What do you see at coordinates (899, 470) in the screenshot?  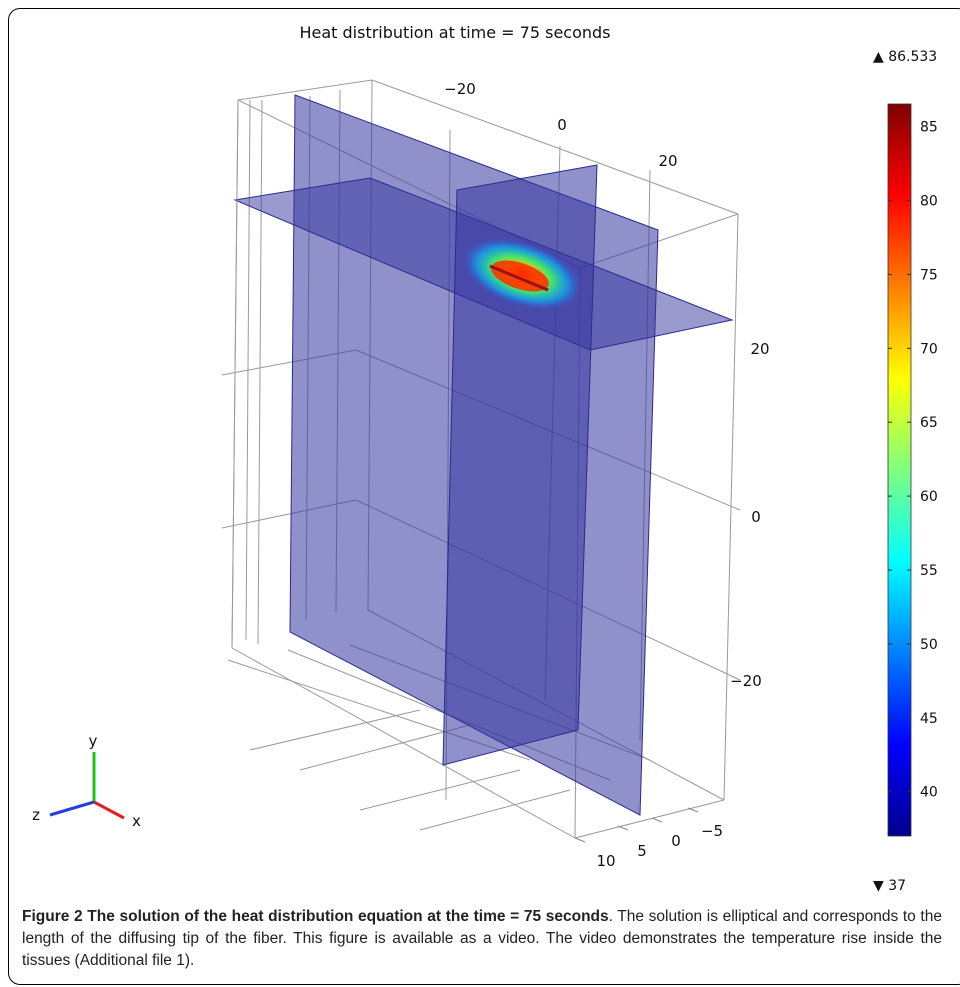 I see `colorbar-bar` at bounding box center [899, 470].